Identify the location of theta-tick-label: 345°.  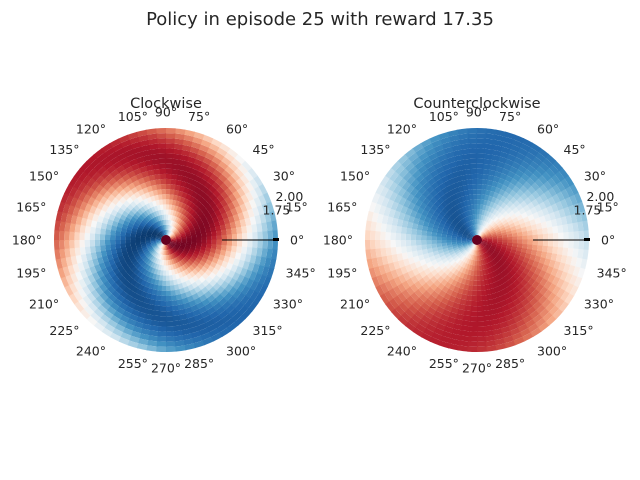
(301, 273).